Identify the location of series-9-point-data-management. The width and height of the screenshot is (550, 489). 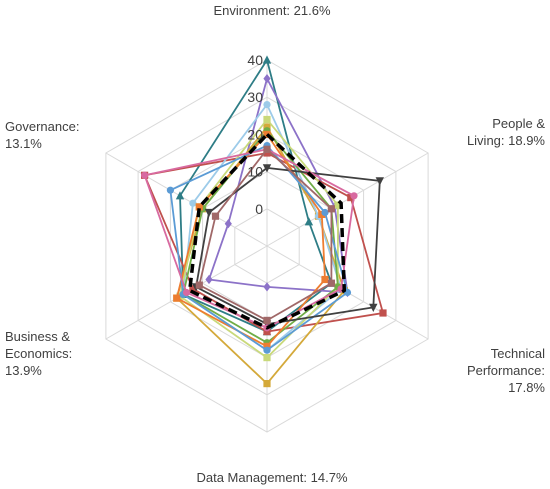
(267, 350).